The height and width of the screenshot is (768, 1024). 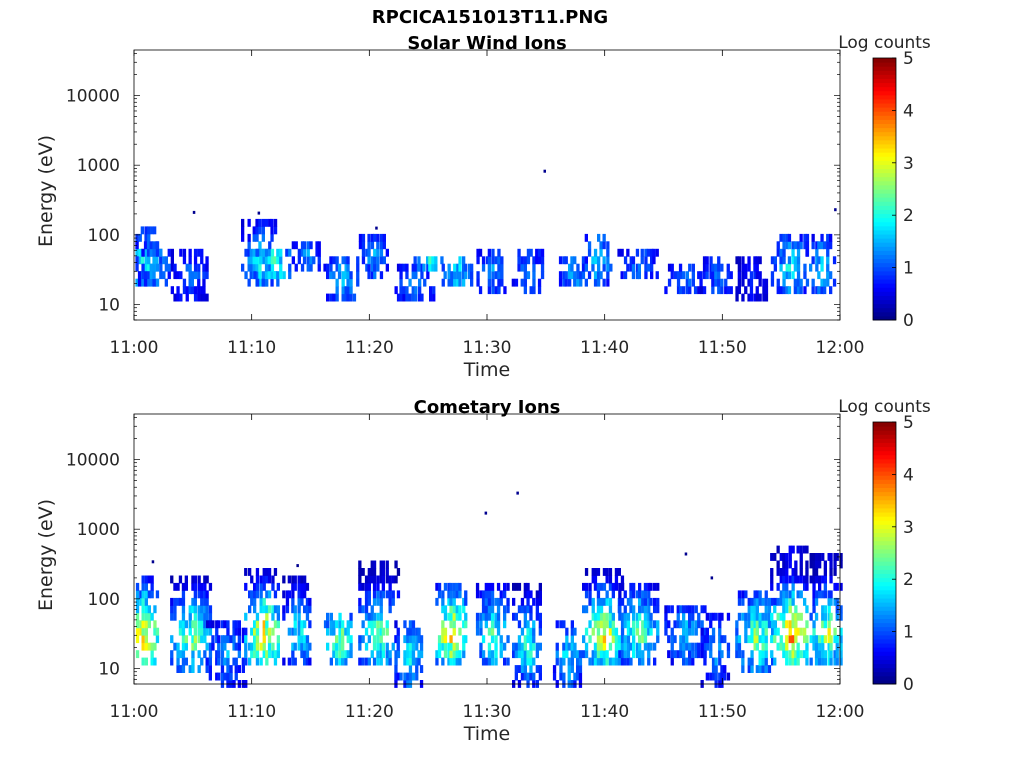 What do you see at coordinates (490, 17) in the screenshot?
I see `figure-title: RPCICA151013T11.PNG` at bounding box center [490, 17].